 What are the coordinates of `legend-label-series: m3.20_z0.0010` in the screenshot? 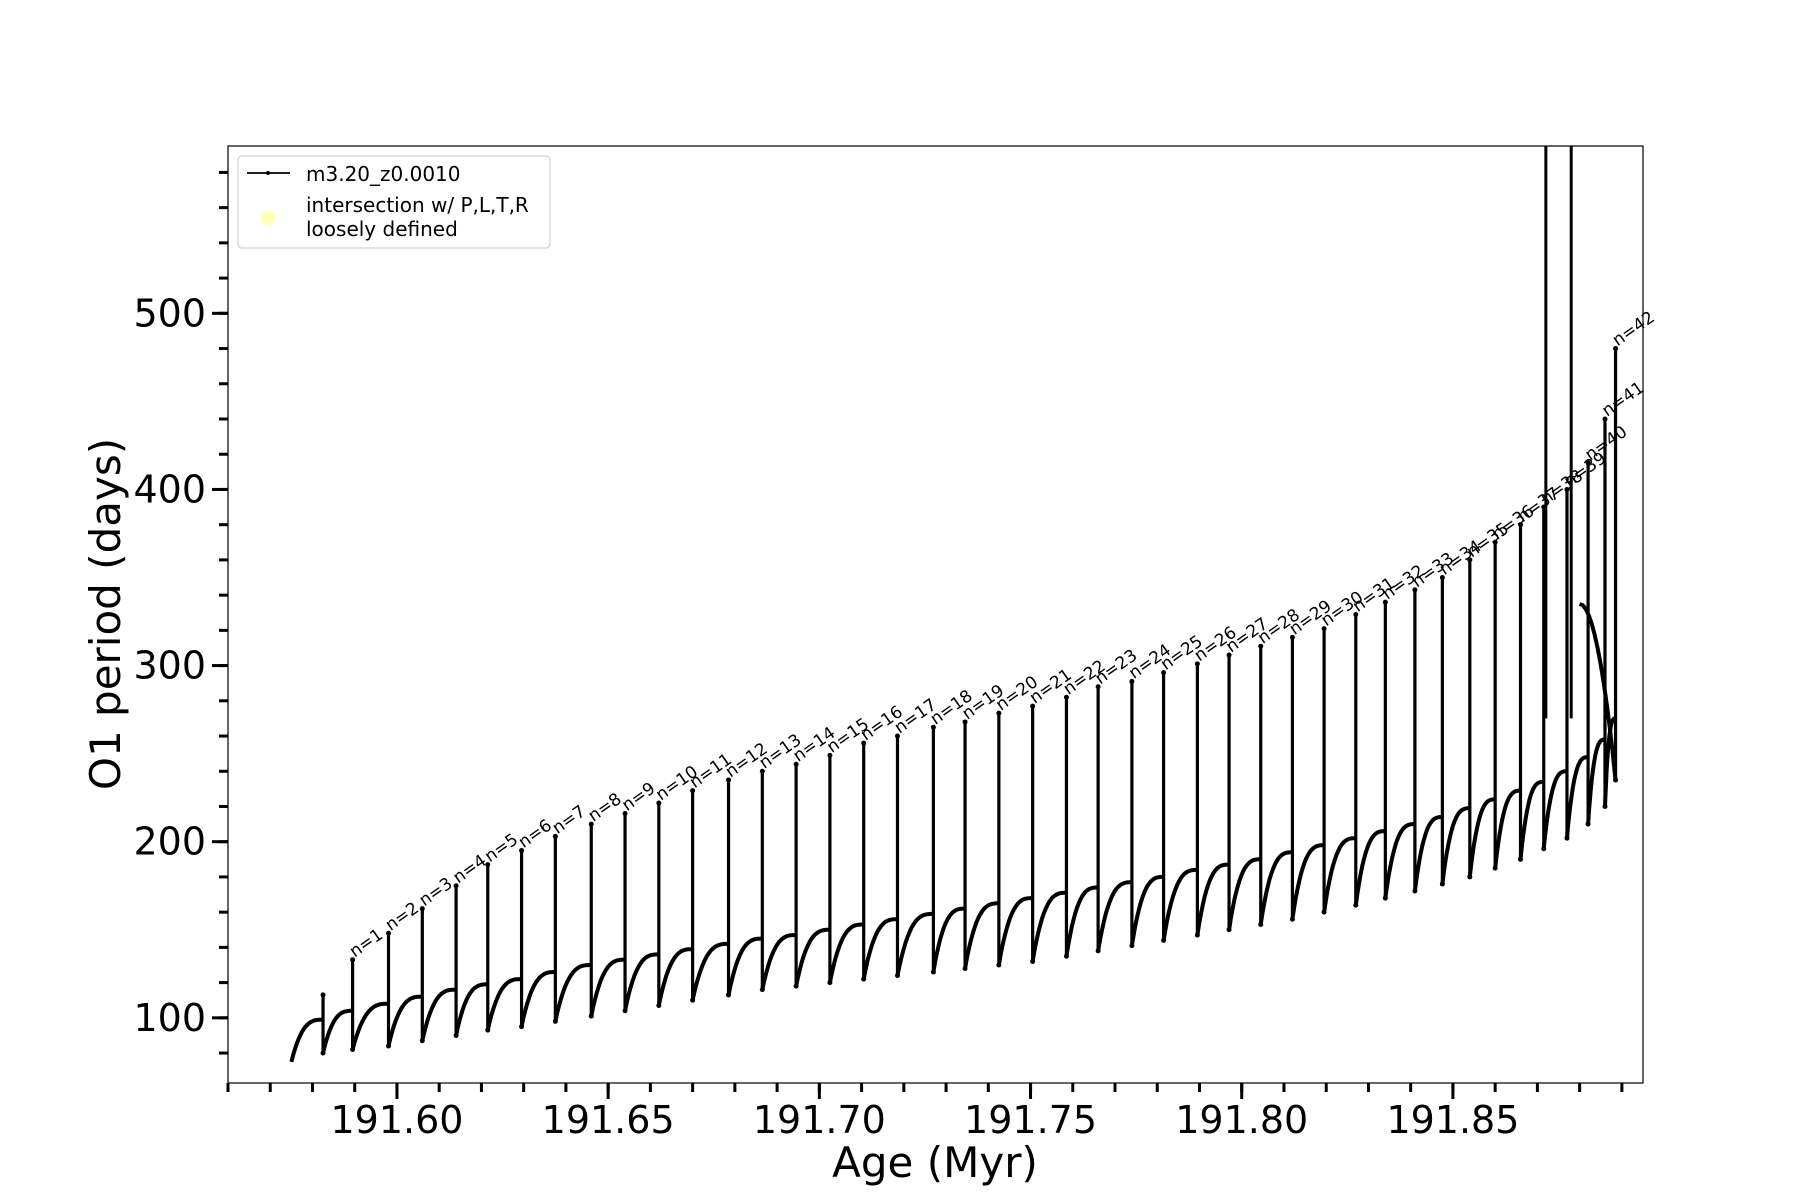 It's located at (383, 174).